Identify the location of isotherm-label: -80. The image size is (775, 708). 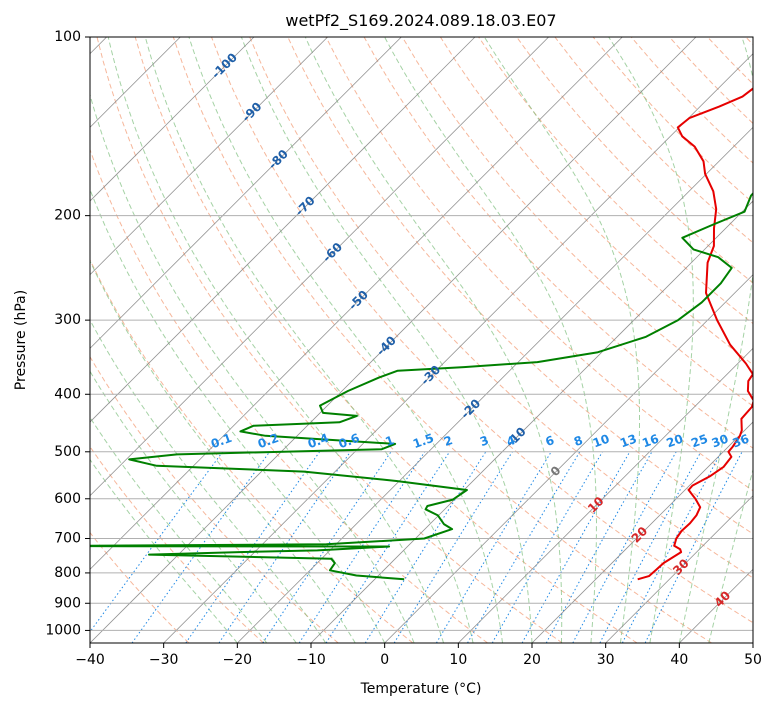
(278, 159).